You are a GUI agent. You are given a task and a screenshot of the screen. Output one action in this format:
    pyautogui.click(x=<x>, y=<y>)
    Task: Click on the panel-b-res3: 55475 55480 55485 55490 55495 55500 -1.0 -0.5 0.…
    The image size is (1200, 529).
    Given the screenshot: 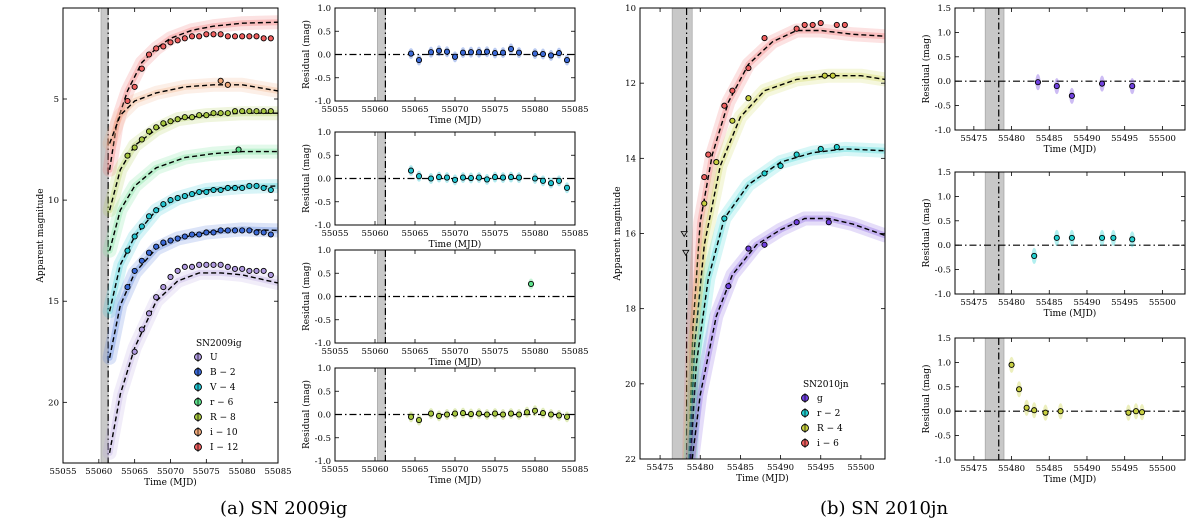 What is the action you would take?
    pyautogui.click(x=1053, y=409)
    